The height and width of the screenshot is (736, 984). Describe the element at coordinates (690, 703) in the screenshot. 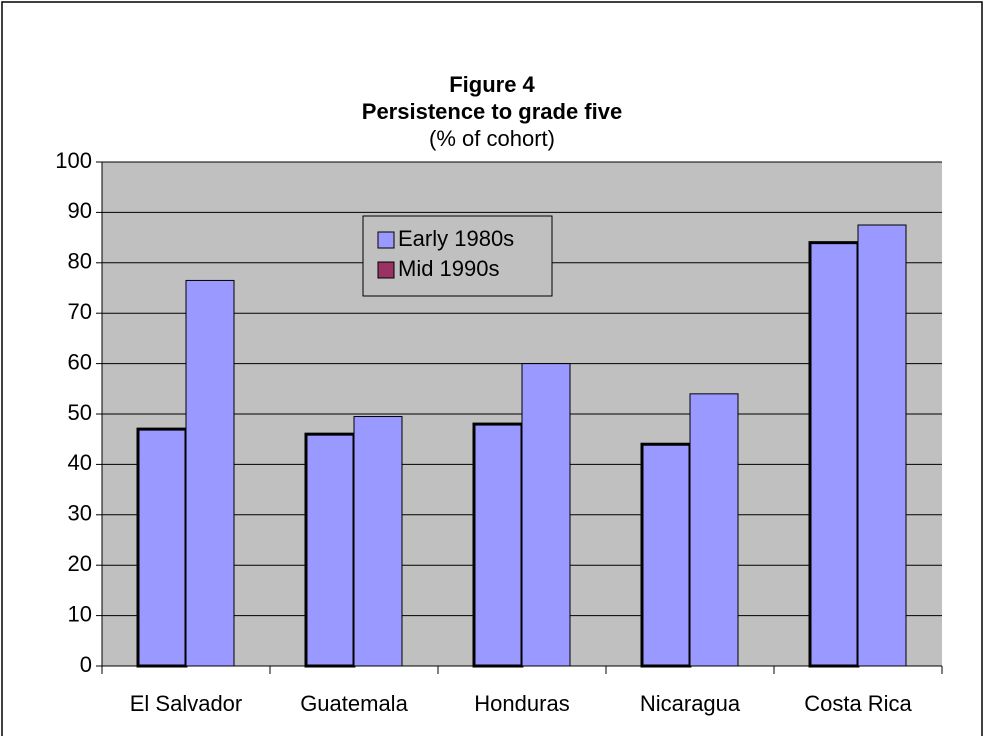

I see `x-tick-label: Nicaragua` at that location.